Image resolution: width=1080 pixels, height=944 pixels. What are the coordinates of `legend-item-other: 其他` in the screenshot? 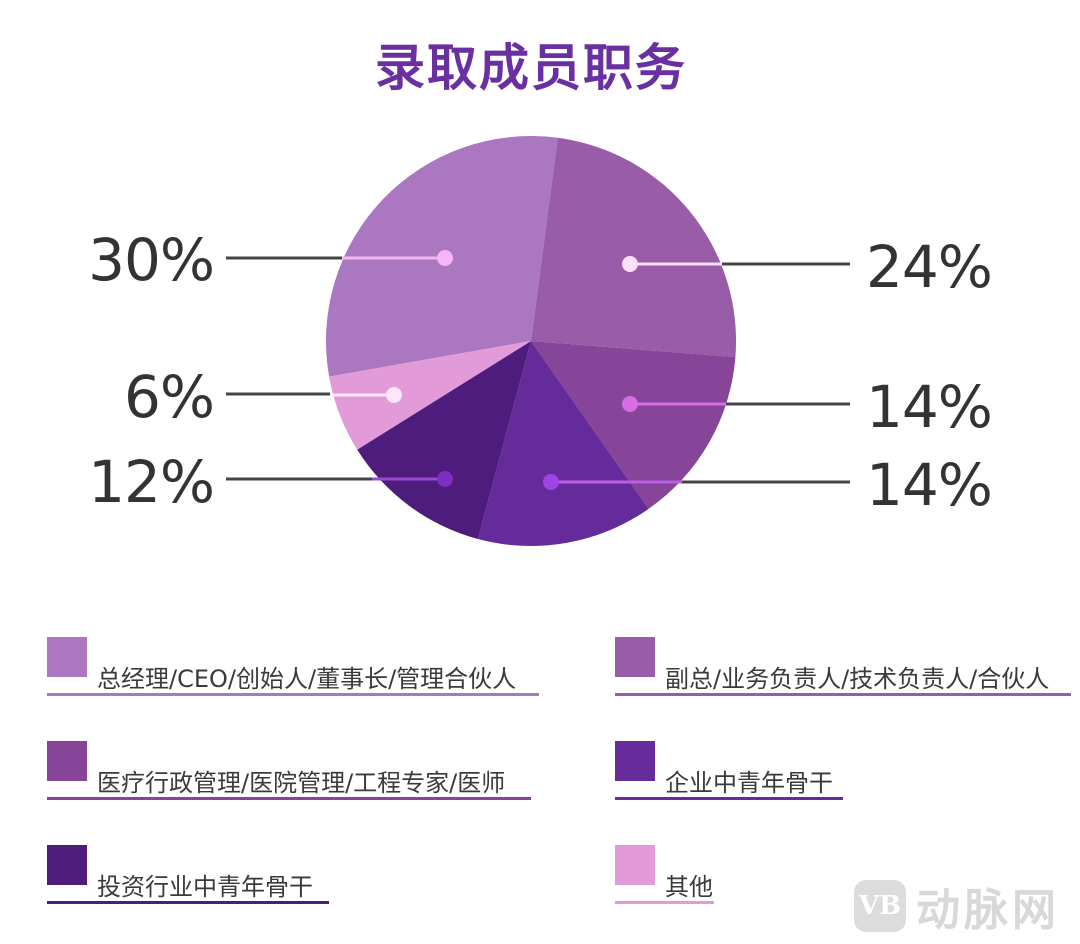 It's located at (664, 877).